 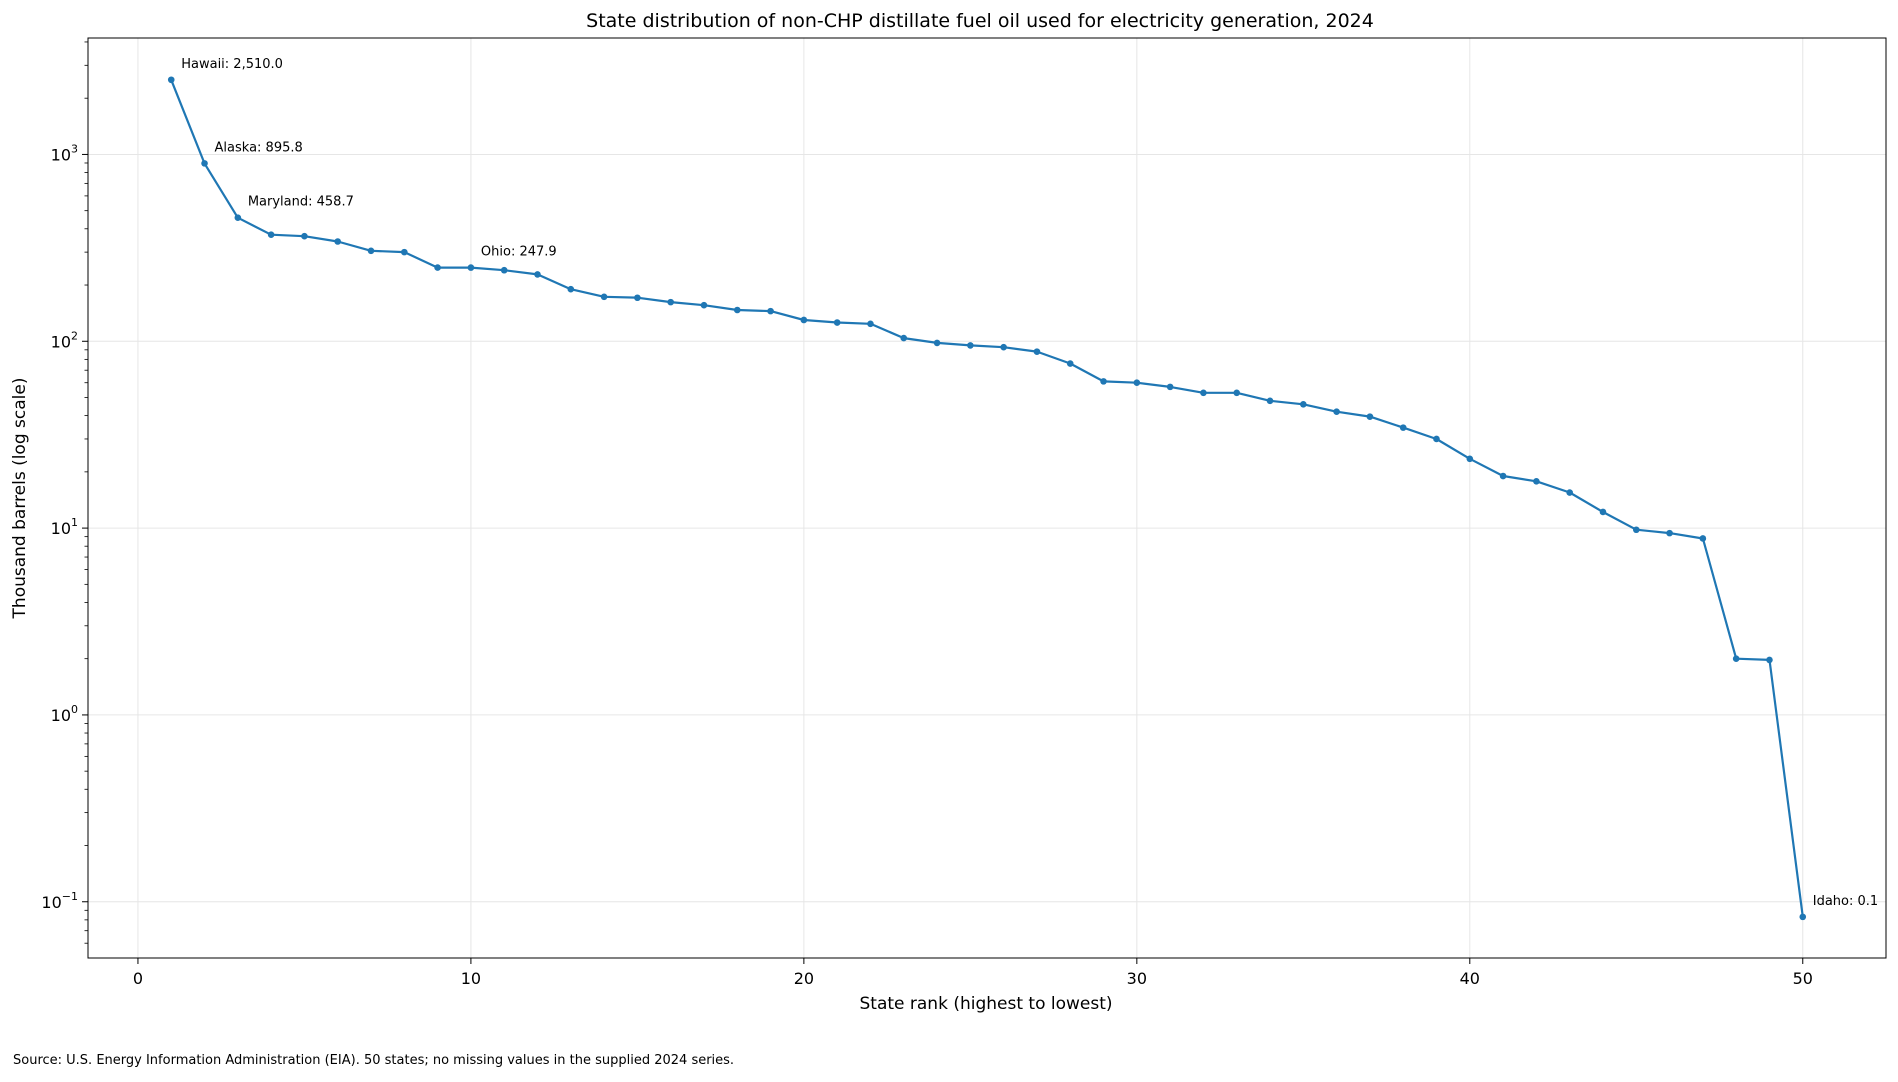 I want to click on data-label: Hawaii: 2,510.0, so click(x=232, y=64).